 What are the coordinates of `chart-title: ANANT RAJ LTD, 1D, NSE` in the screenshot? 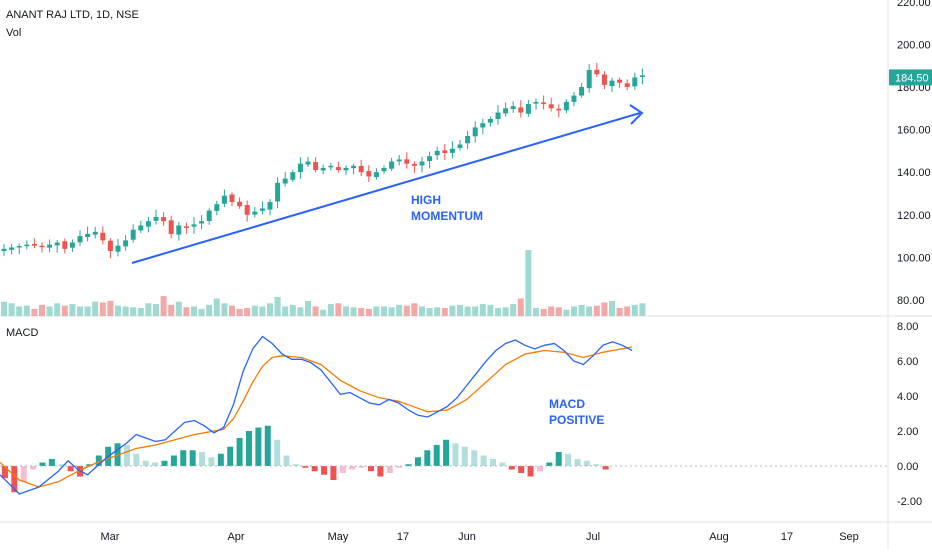 It's located at (72, 15).